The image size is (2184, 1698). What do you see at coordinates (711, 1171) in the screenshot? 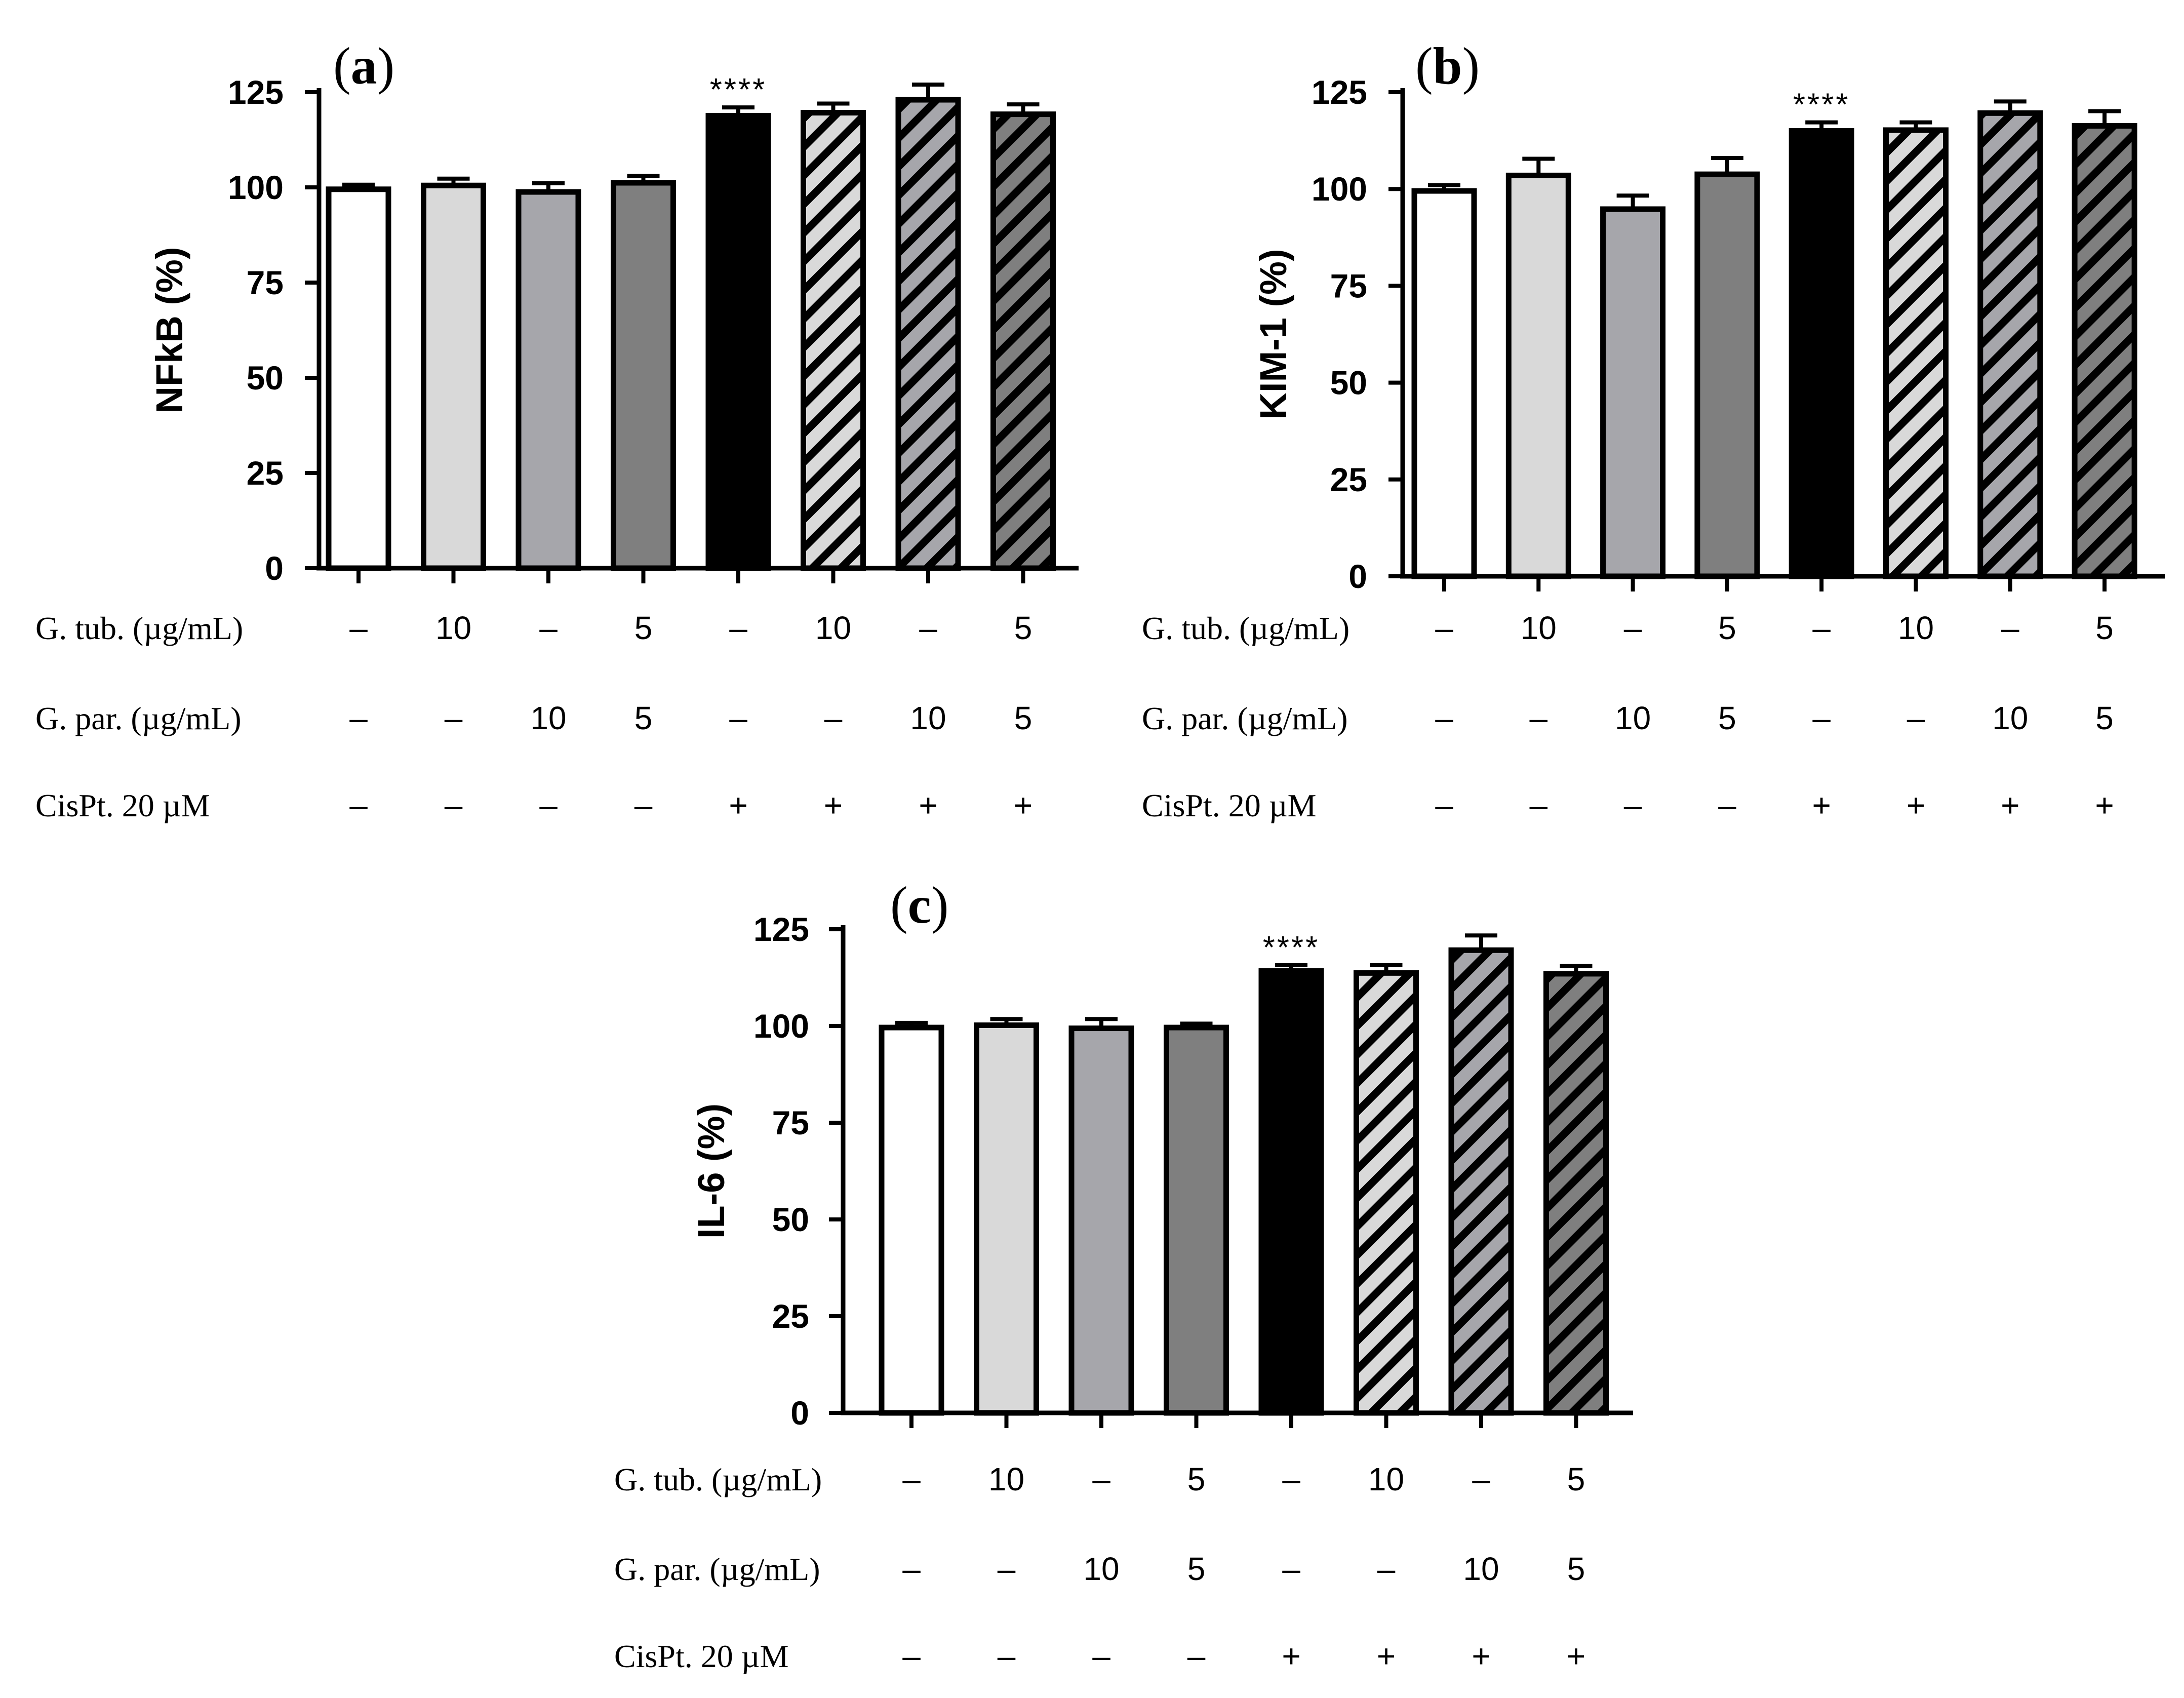
I see `y-axis-title: IL-6 (%)` at bounding box center [711, 1171].